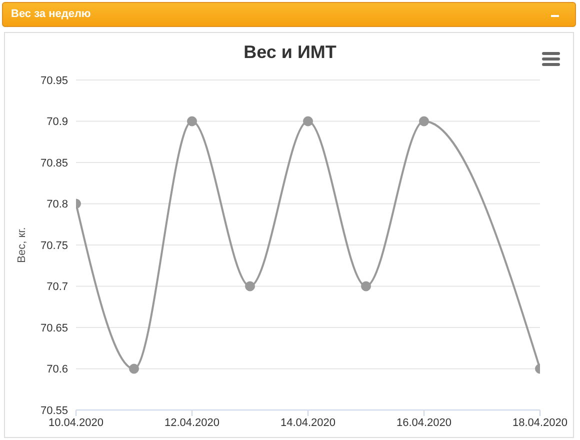 The height and width of the screenshot is (440, 580). I want to click on x-tick-label: 12.04.2020, so click(192, 422).